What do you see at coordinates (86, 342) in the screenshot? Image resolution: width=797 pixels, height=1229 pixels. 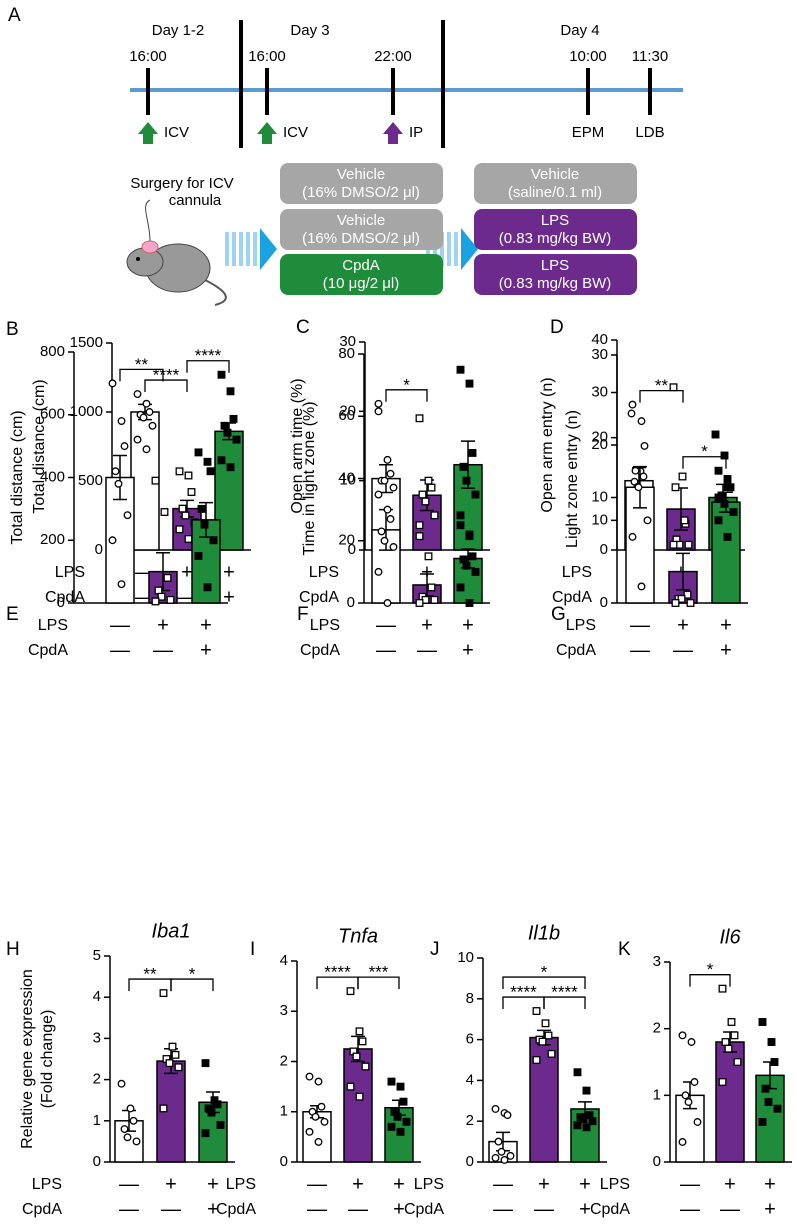 I see `y-tick-label: 1500` at bounding box center [86, 342].